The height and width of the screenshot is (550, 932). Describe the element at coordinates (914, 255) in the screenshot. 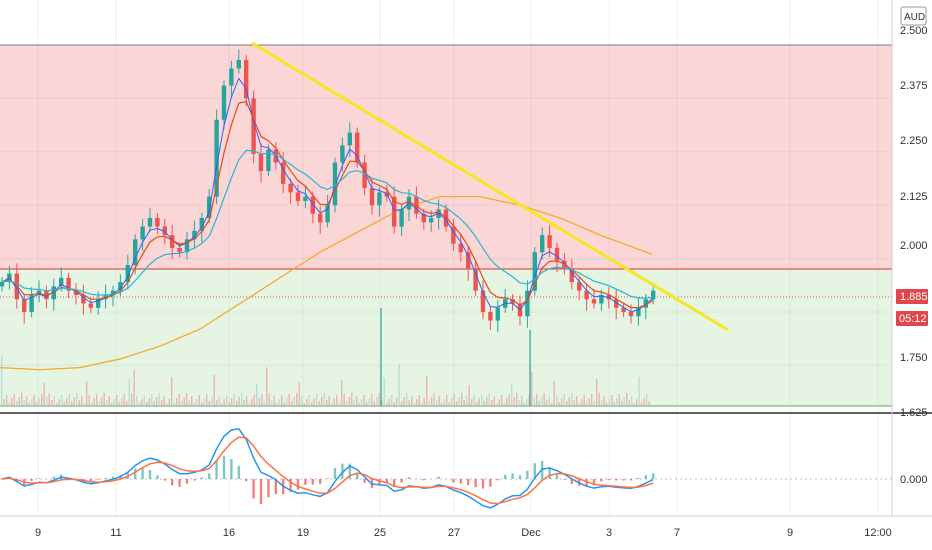

I see `price-axis-labels: 2.500 2.375 2.250 2.125 2.000 1.750 1.625 0.000` at that location.